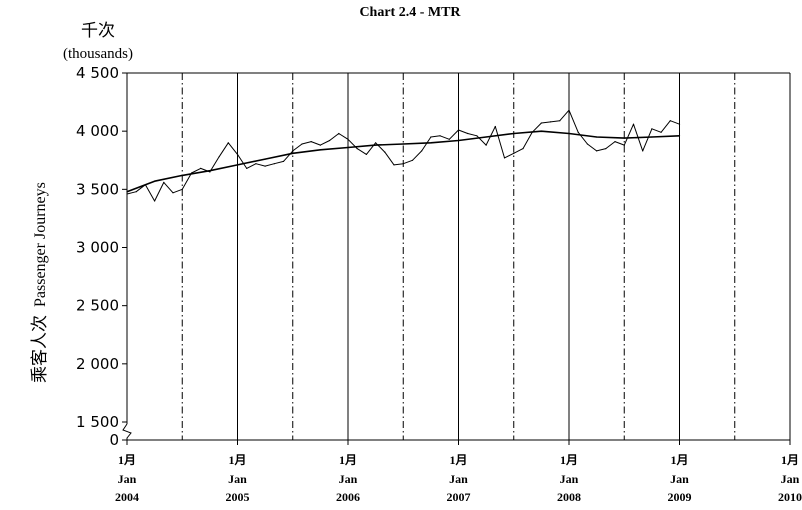 This screenshot has width=802, height=510. What do you see at coordinates (790, 497) in the screenshot?
I see `x-tick-year: 2010` at bounding box center [790, 497].